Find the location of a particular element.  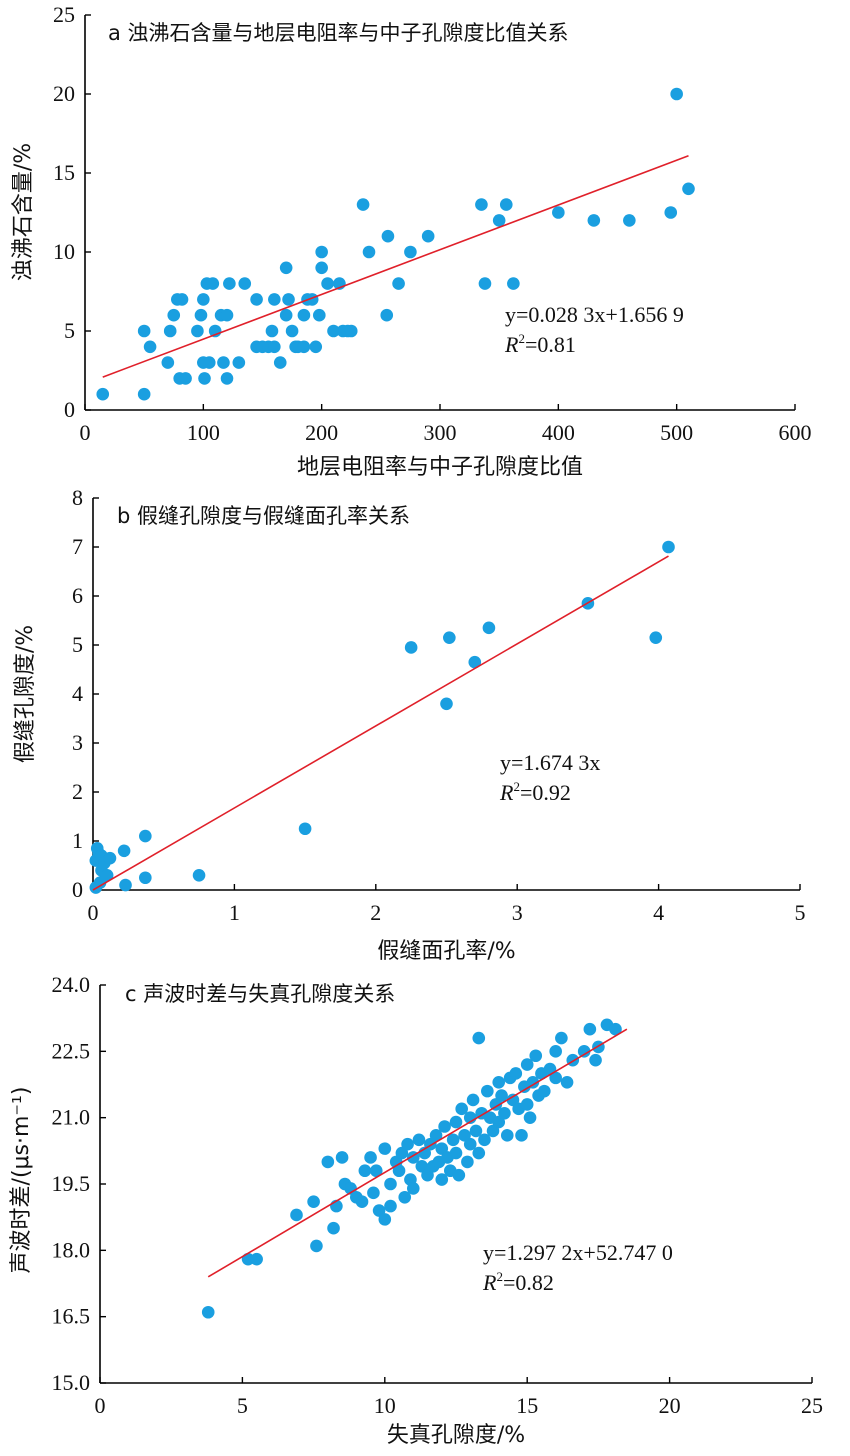

r-squared-label: R2=0.92 is located at coordinates (535, 792).